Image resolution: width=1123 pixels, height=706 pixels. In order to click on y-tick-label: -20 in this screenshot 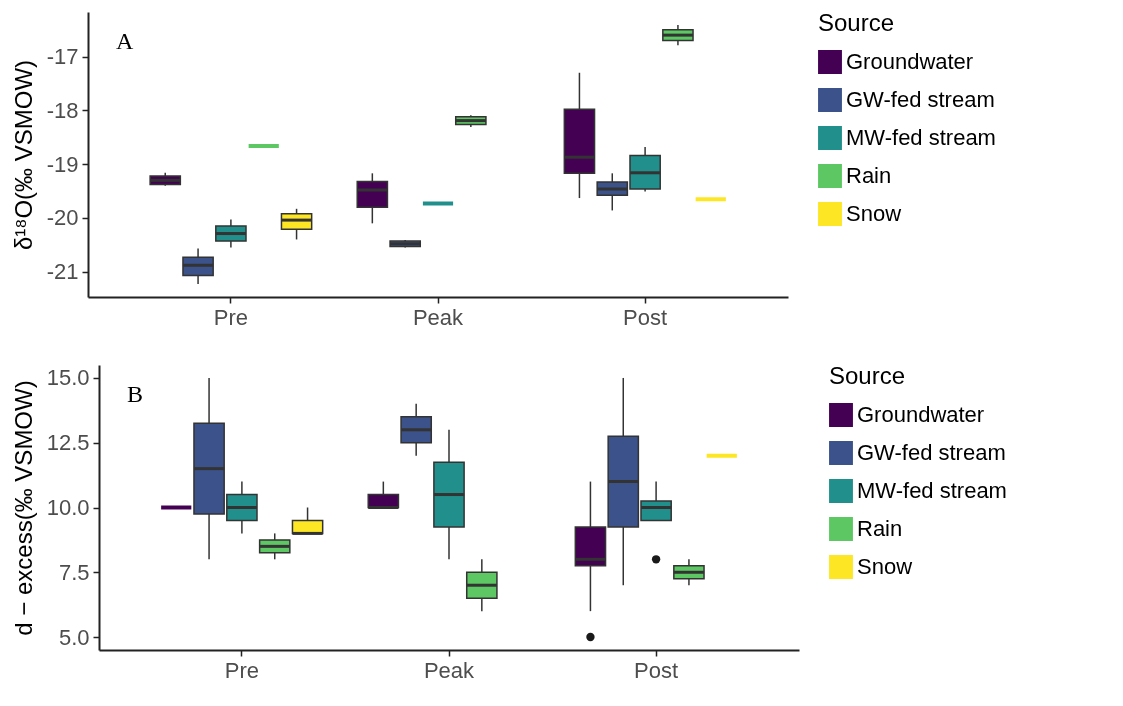, I will do `click(62, 218)`.